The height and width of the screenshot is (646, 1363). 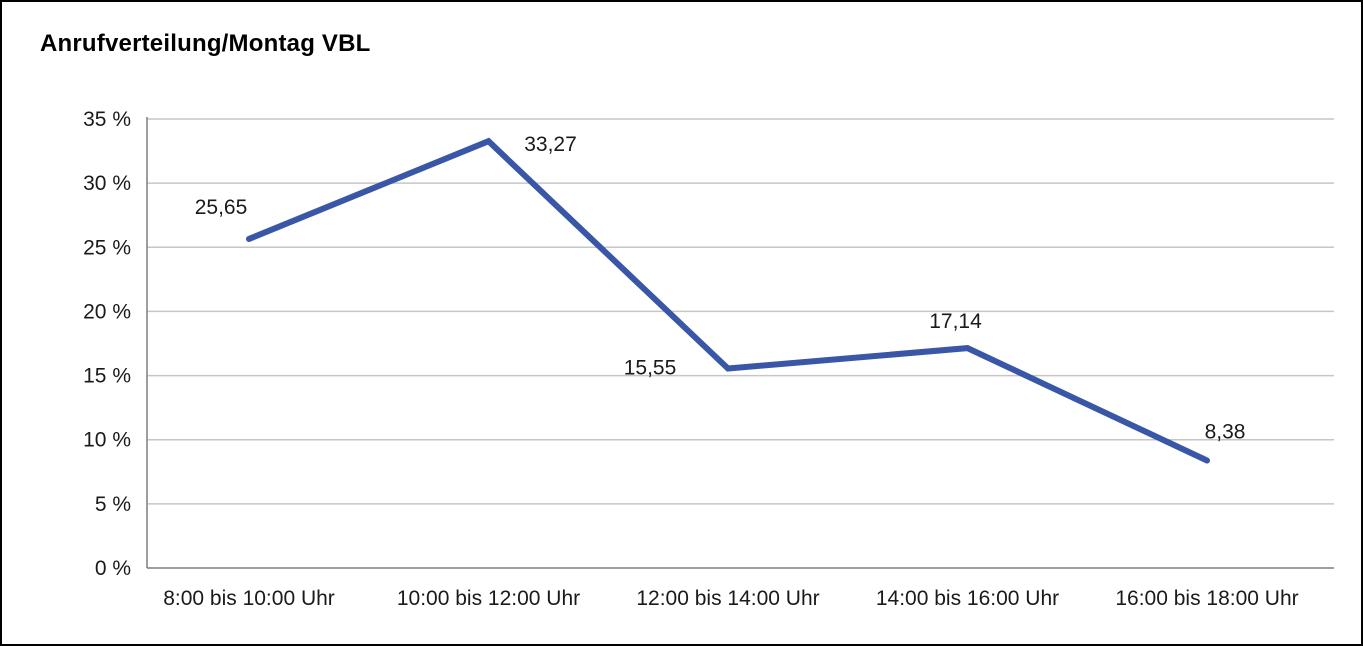 What do you see at coordinates (650, 368) in the screenshot?
I see `data-point-label: 15,55` at bounding box center [650, 368].